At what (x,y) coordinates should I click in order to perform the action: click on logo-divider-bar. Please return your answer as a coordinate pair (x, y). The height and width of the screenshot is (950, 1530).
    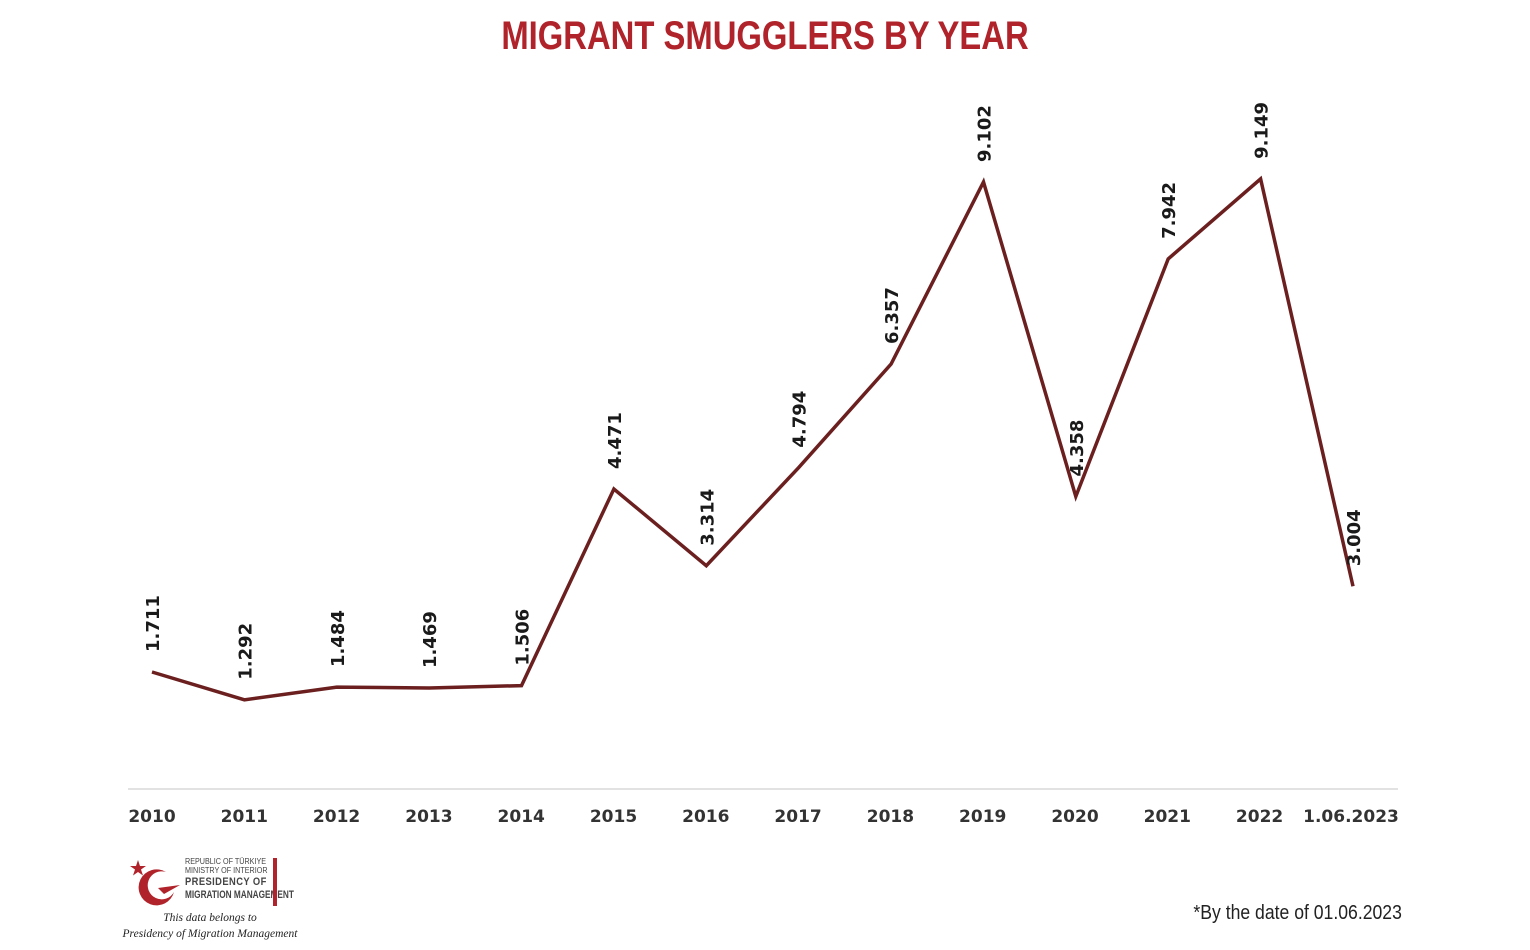
    Looking at the image, I should click on (275, 882).